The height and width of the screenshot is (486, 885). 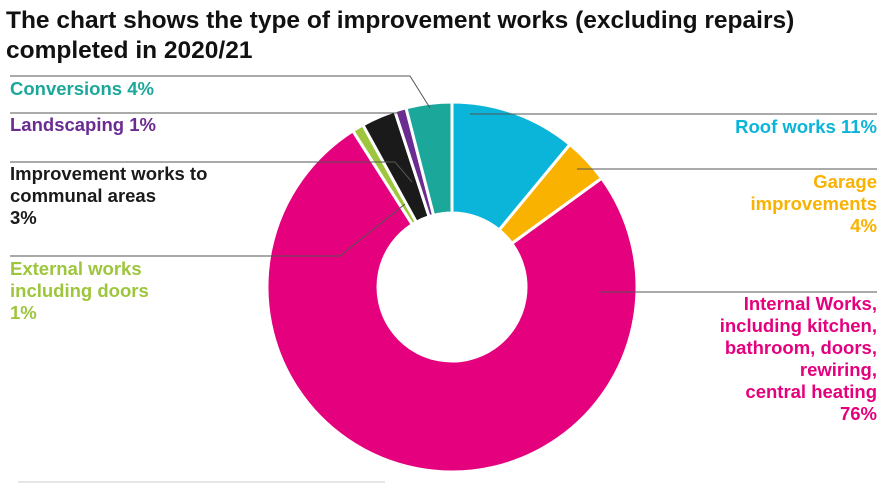 I want to click on slice-label-line: including doors, so click(x=79, y=290).